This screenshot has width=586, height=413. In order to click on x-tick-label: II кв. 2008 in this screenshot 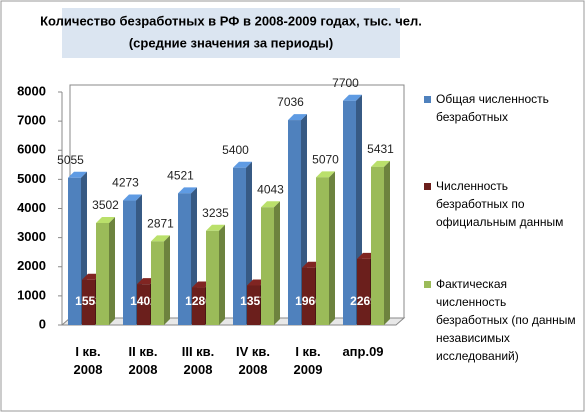, I will do `click(143, 360)`.